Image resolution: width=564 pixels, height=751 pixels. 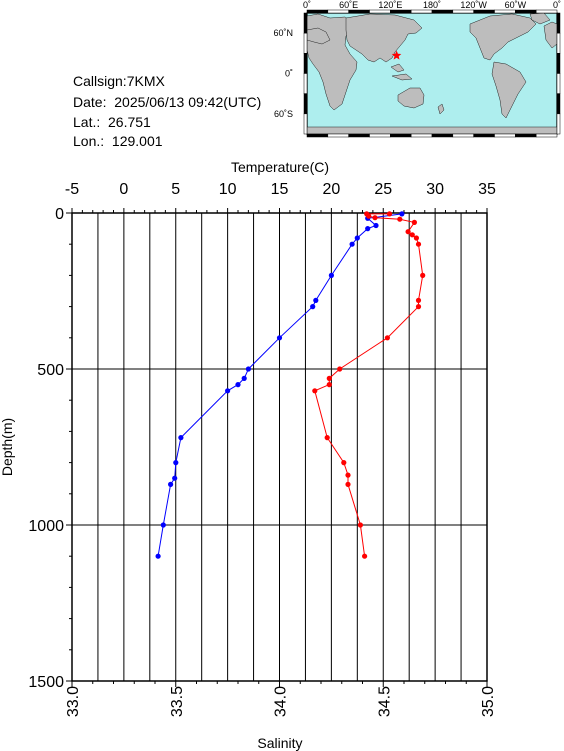 I want to click on temperature-tick-label: 15, so click(x=280, y=189).